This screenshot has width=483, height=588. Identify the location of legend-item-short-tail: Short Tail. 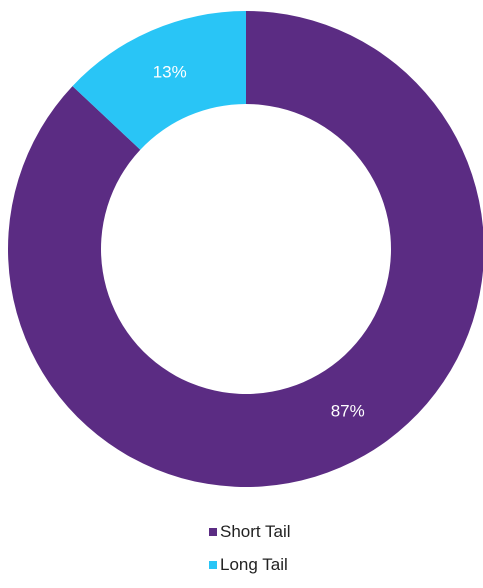
(309, 532).